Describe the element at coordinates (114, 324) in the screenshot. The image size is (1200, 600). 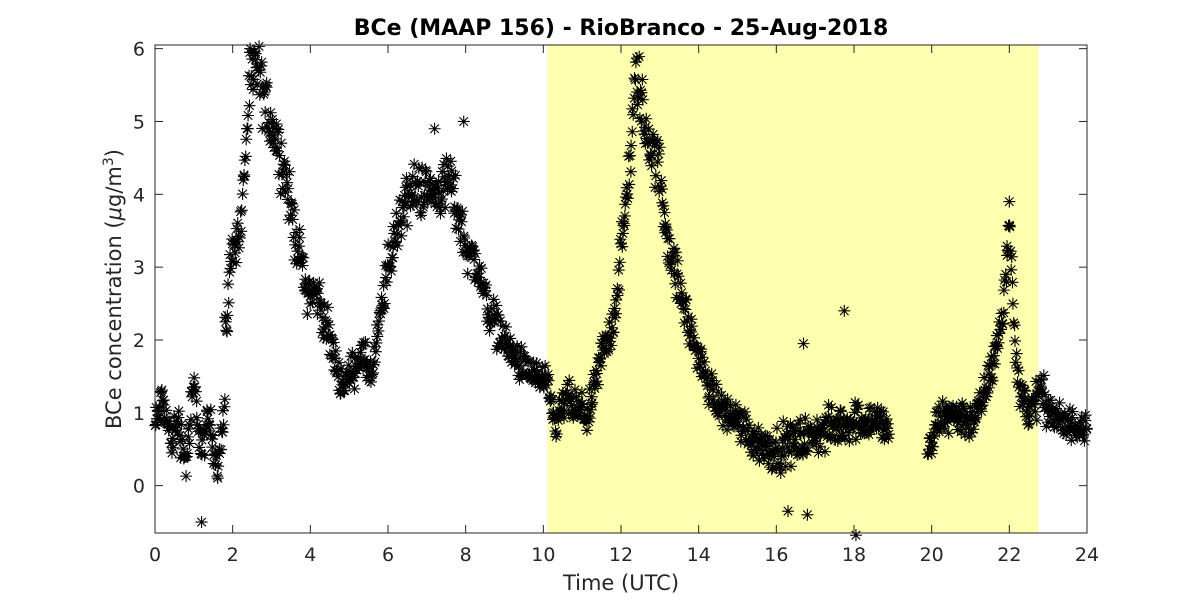
I see `y-axis-label-prefix: BCe concentration (` at that location.